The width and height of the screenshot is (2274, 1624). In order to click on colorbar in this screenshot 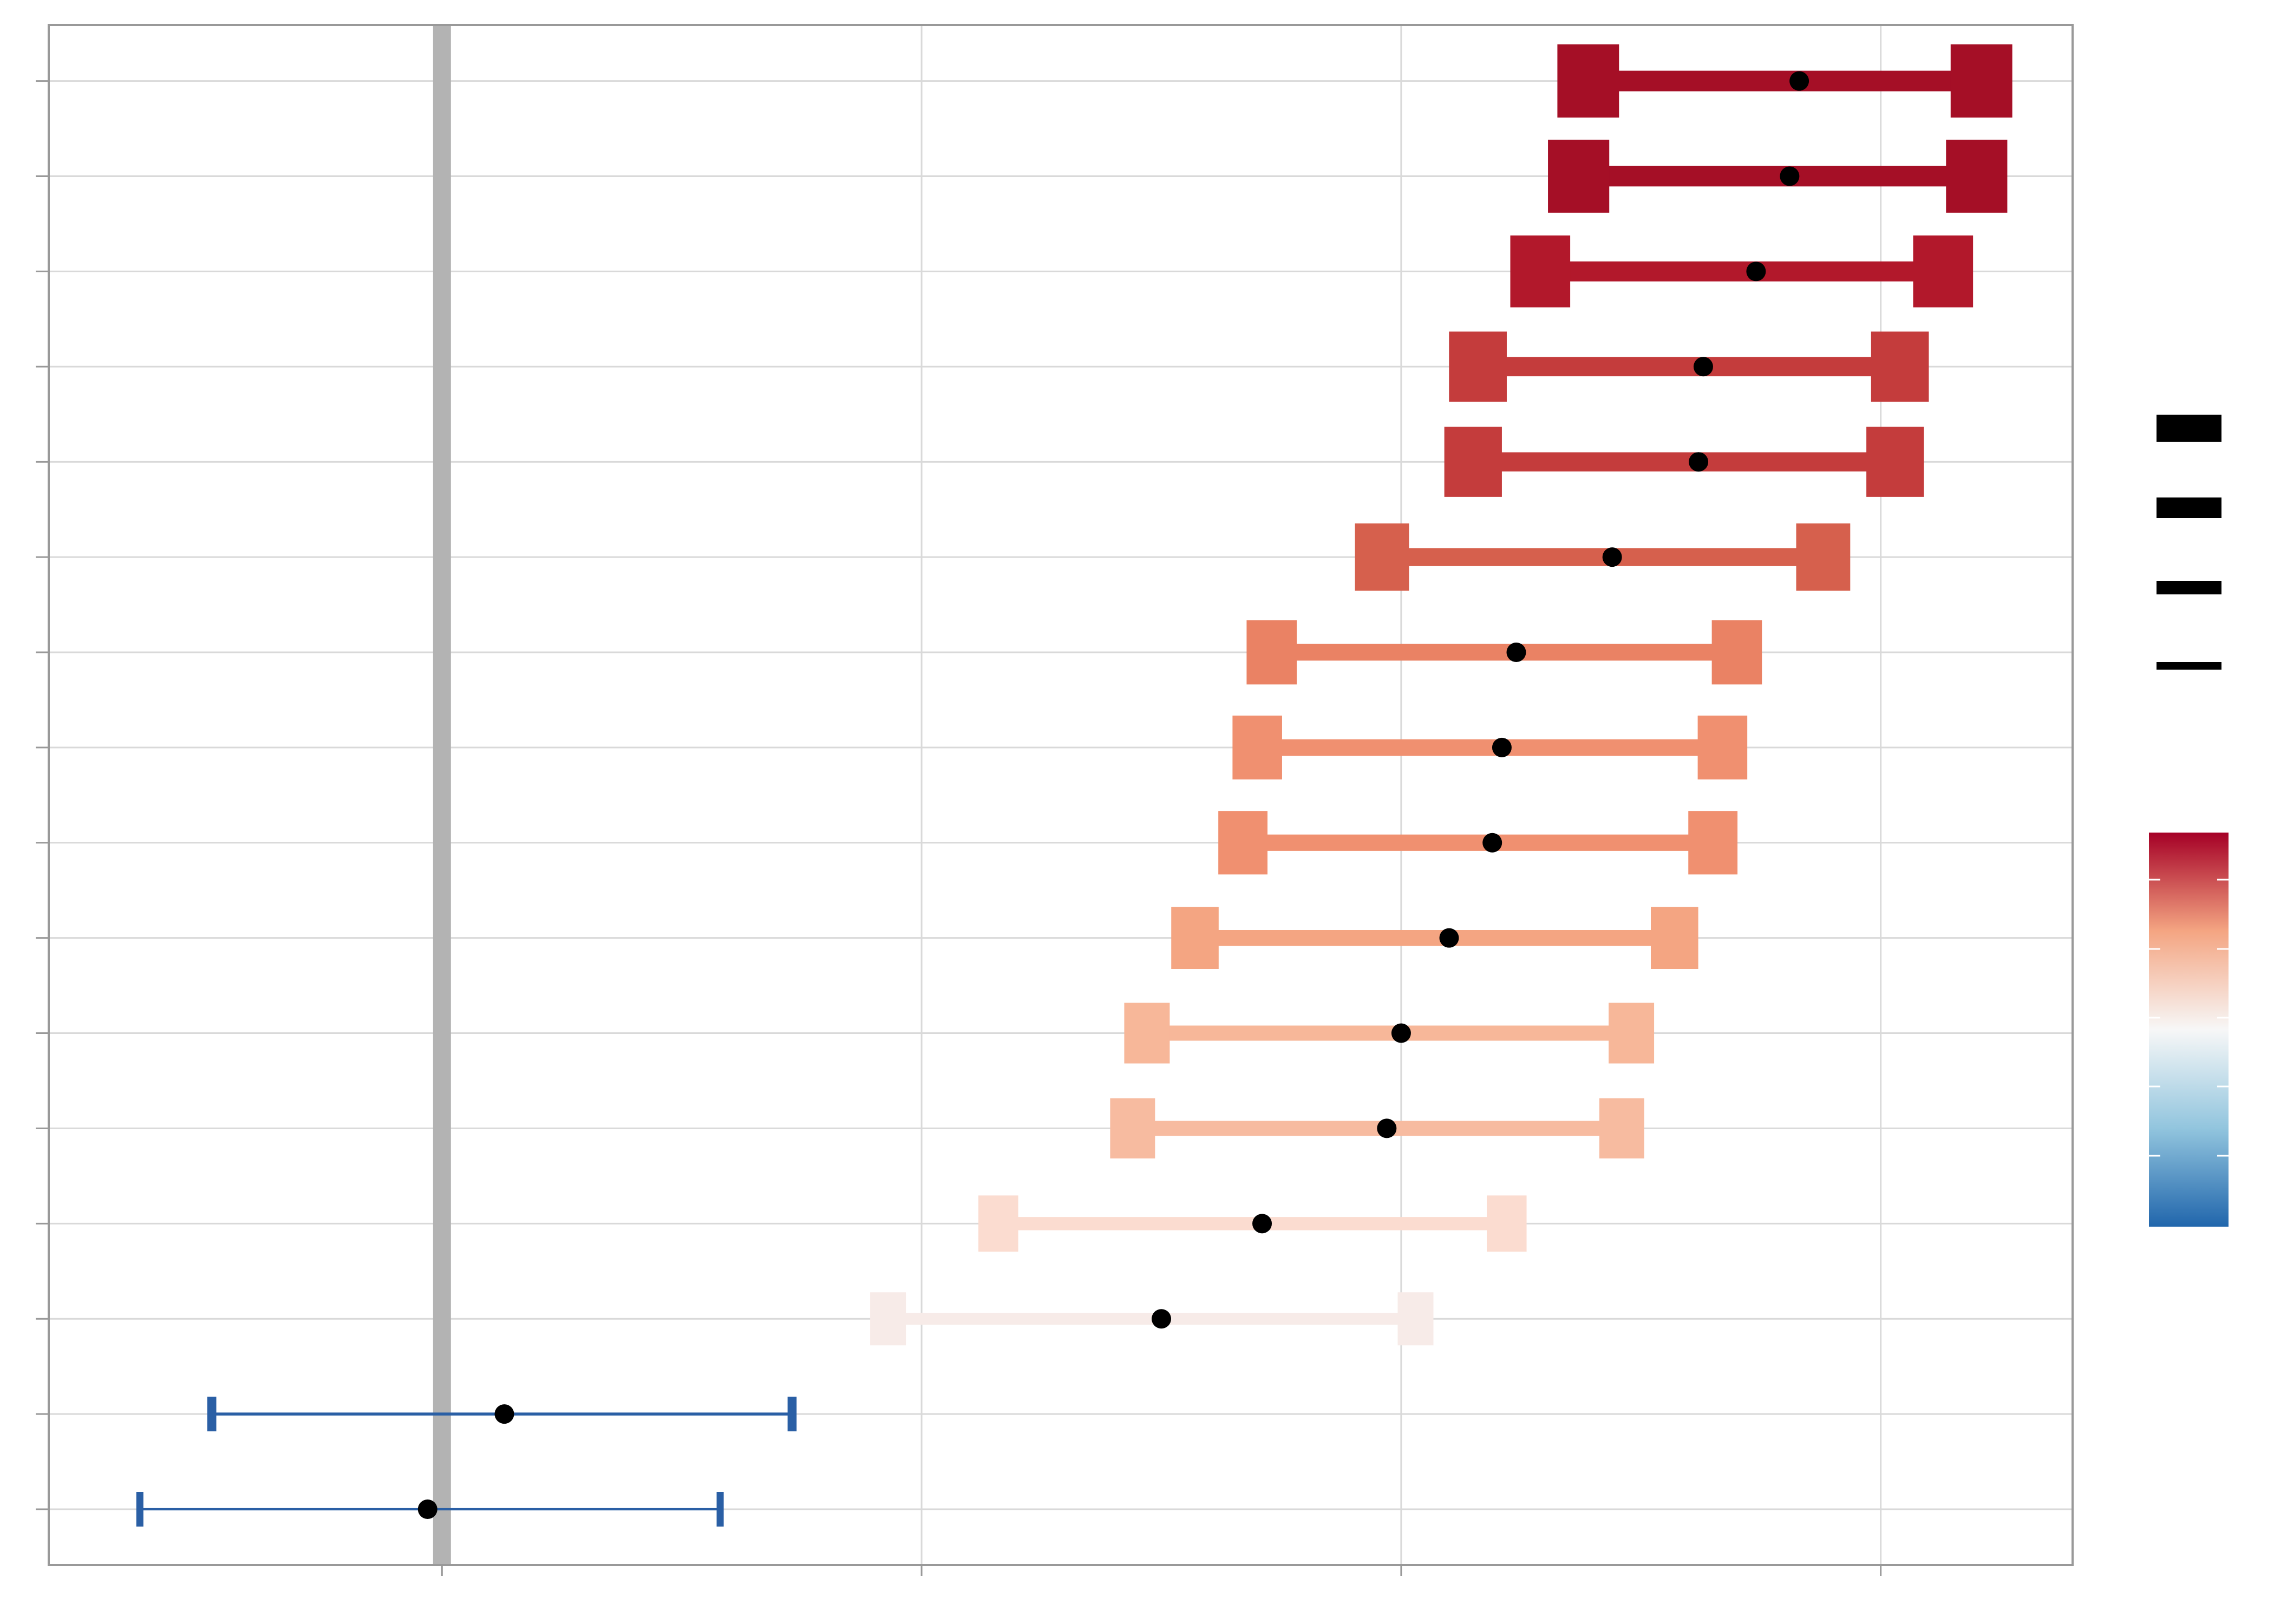, I will do `click(2189, 1030)`.